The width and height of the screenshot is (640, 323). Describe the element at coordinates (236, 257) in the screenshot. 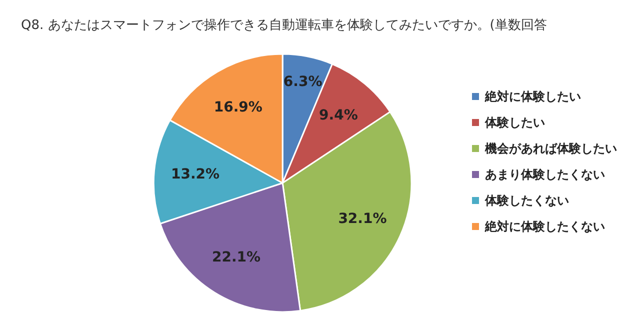

I see `data-label: 22.1%` at that location.